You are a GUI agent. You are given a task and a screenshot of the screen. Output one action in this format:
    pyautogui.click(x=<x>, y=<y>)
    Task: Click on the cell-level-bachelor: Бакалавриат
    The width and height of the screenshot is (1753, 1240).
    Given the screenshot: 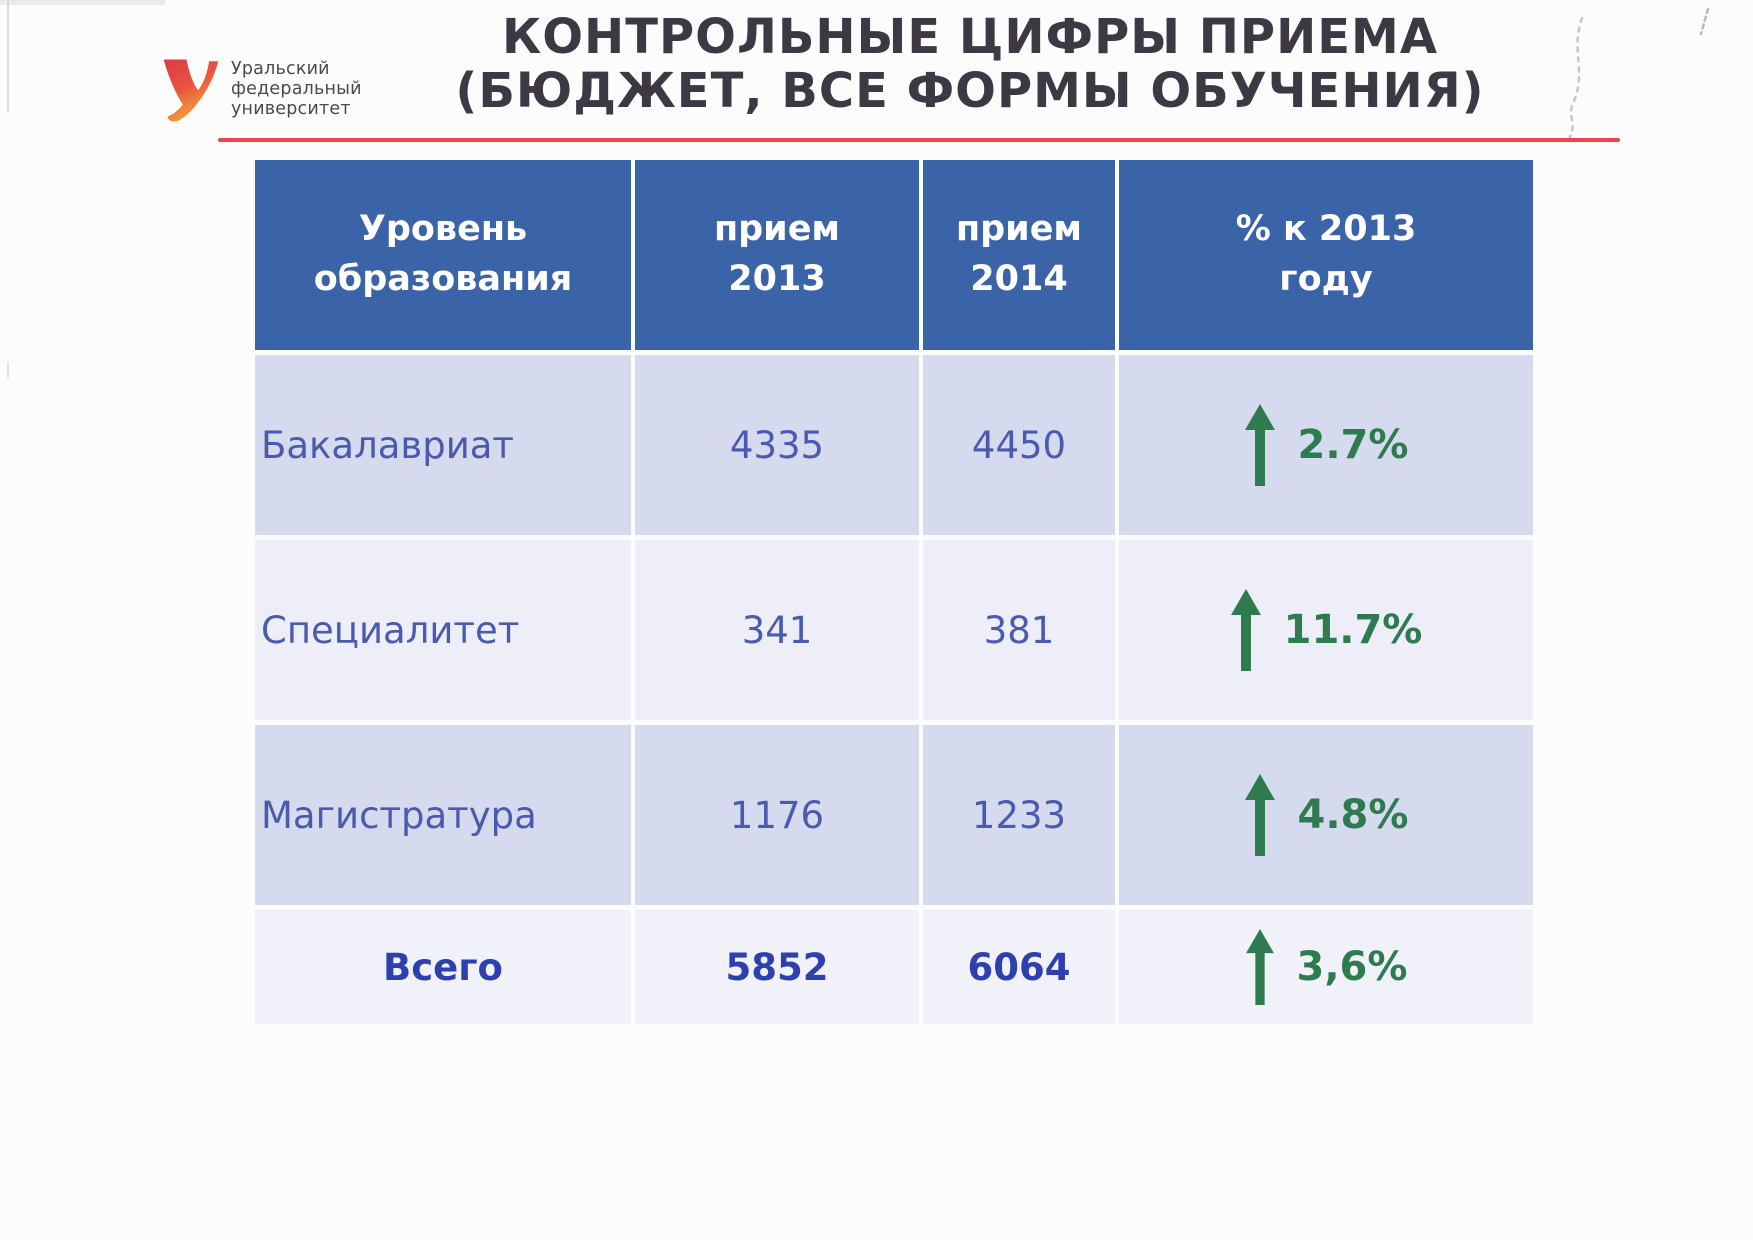 What is the action you would take?
    pyautogui.click(x=443, y=445)
    